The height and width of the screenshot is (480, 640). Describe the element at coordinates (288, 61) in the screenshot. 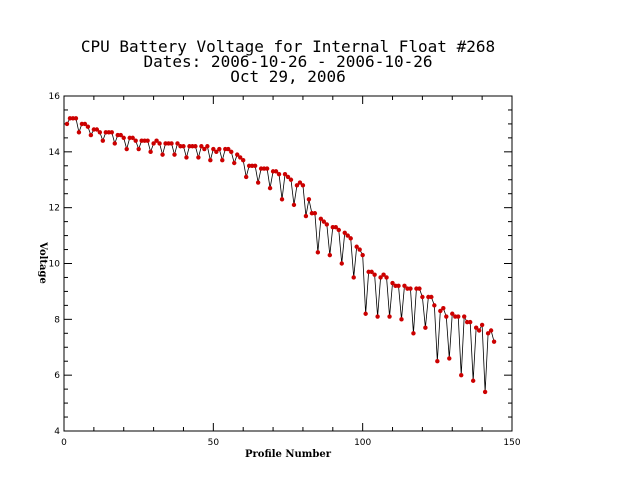

I see `chart-title-line-2: Dates: 2006-10-26 - 2006-10-26` at that location.